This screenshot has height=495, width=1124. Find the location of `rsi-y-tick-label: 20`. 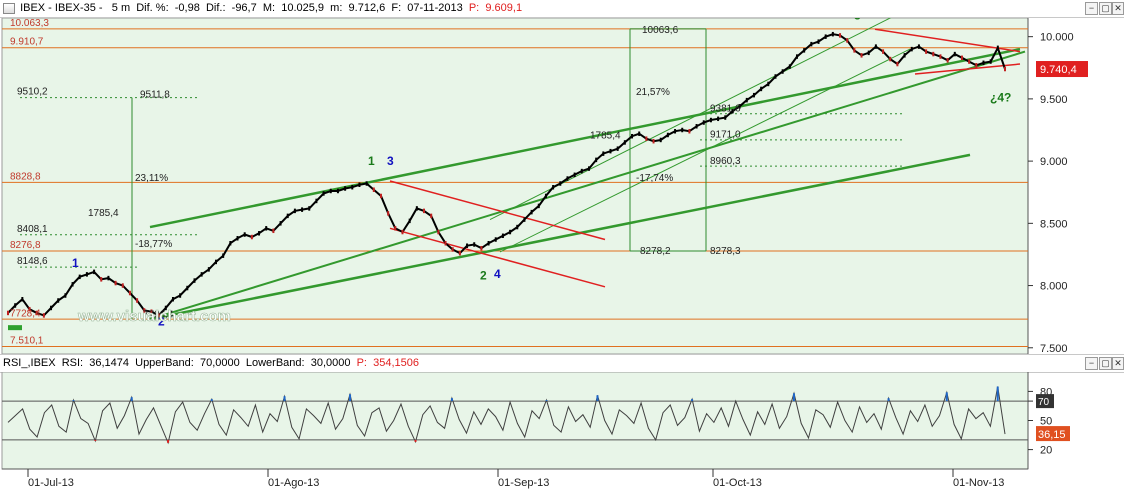

rsi-y-tick-label: 20 is located at coordinates (1046, 451).